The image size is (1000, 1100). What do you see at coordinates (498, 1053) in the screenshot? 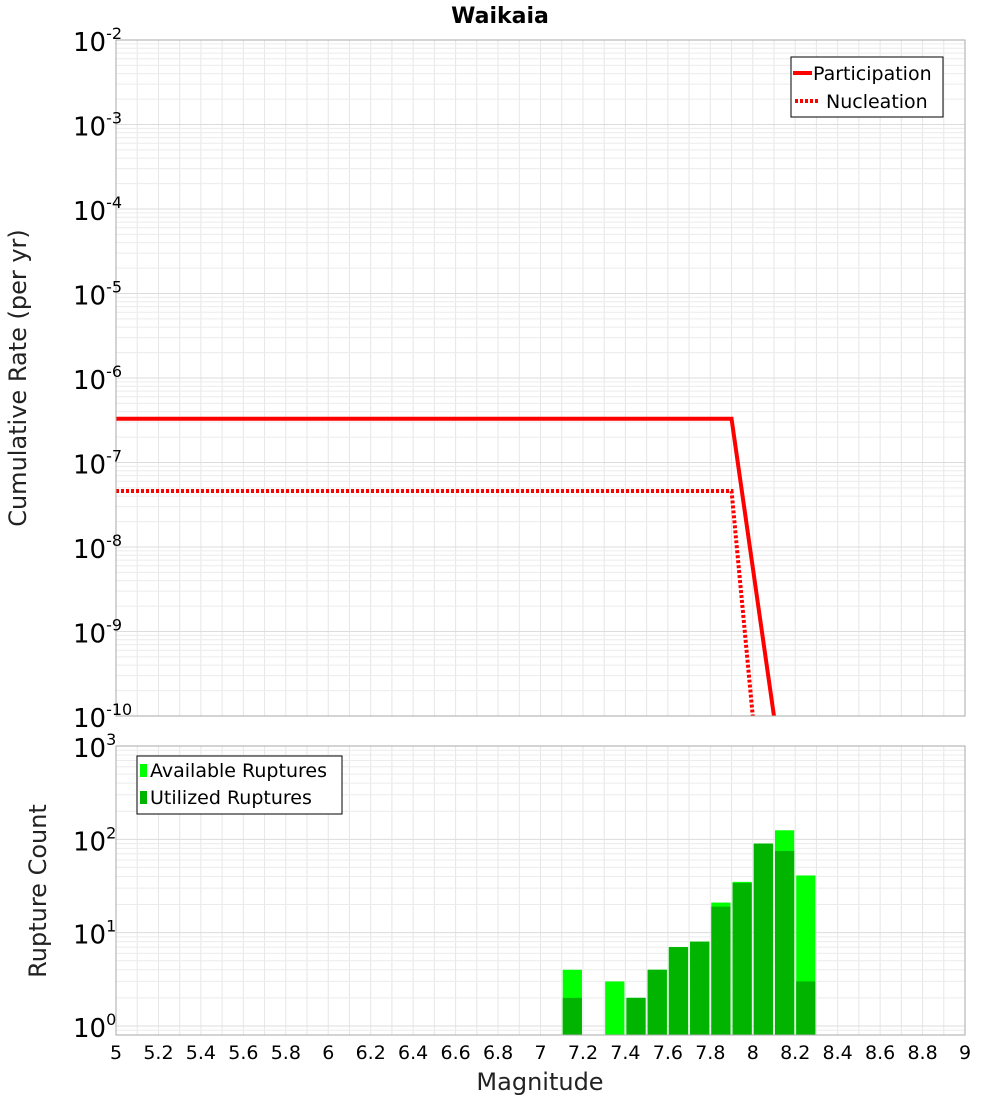
I see `x-tick-label: 6.8` at bounding box center [498, 1053].